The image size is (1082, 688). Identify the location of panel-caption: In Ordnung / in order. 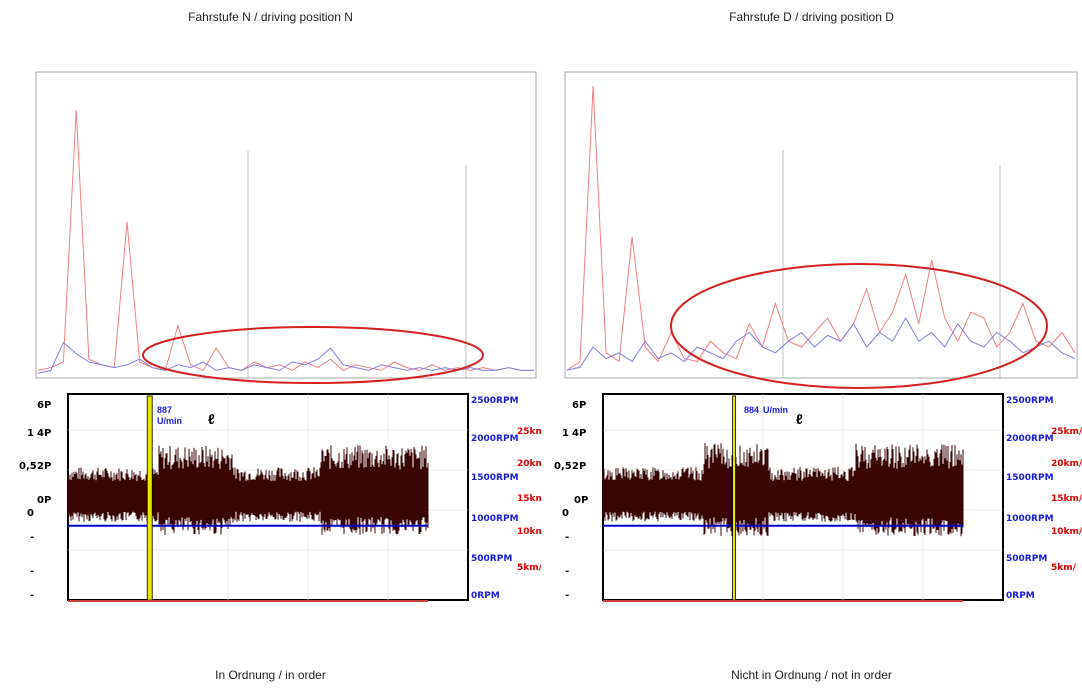
(270, 675).